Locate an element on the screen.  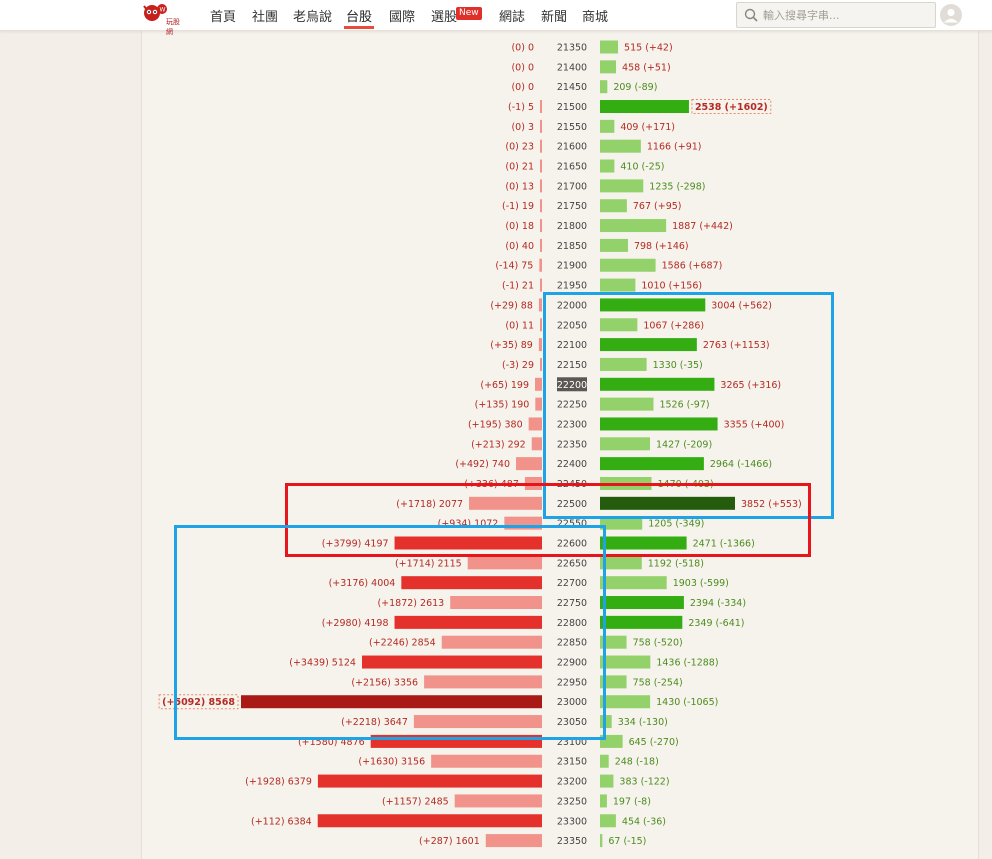
call-label: 209 (-89) is located at coordinates (635, 87).